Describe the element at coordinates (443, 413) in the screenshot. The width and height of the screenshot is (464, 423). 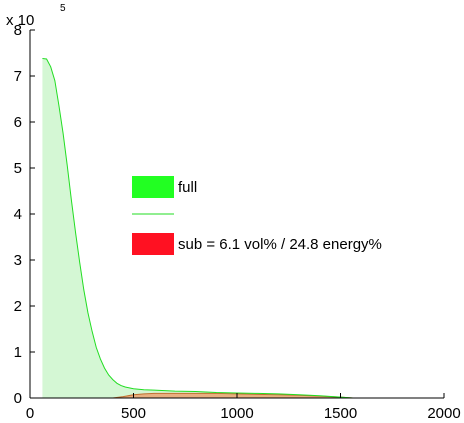
I see `x-tick-label: 2000` at that location.